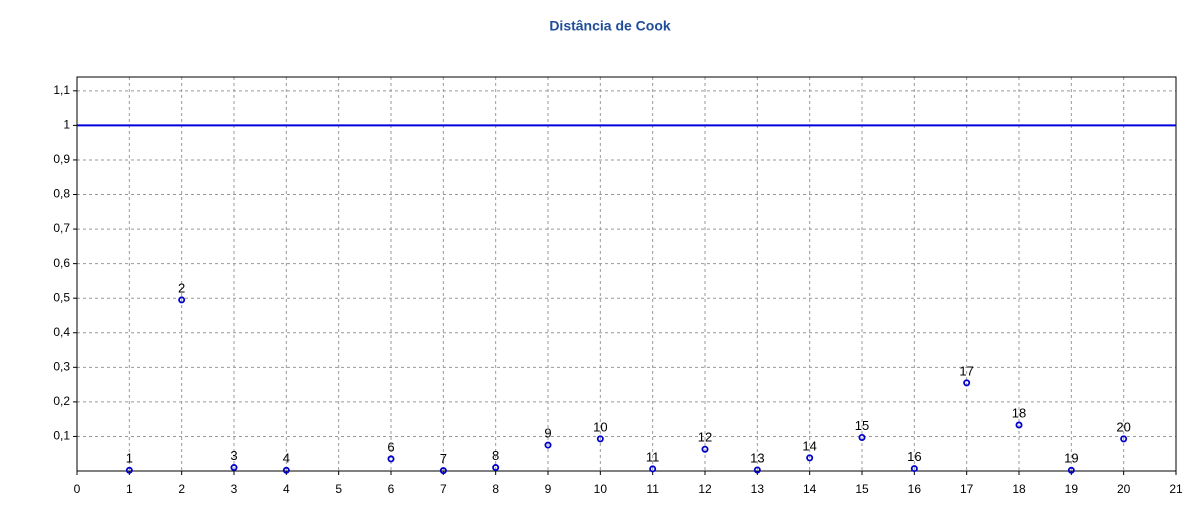 The image size is (1200, 514). What do you see at coordinates (286, 489) in the screenshot?
I see `x-tick-label: 4` at bounding box center [286, 489].